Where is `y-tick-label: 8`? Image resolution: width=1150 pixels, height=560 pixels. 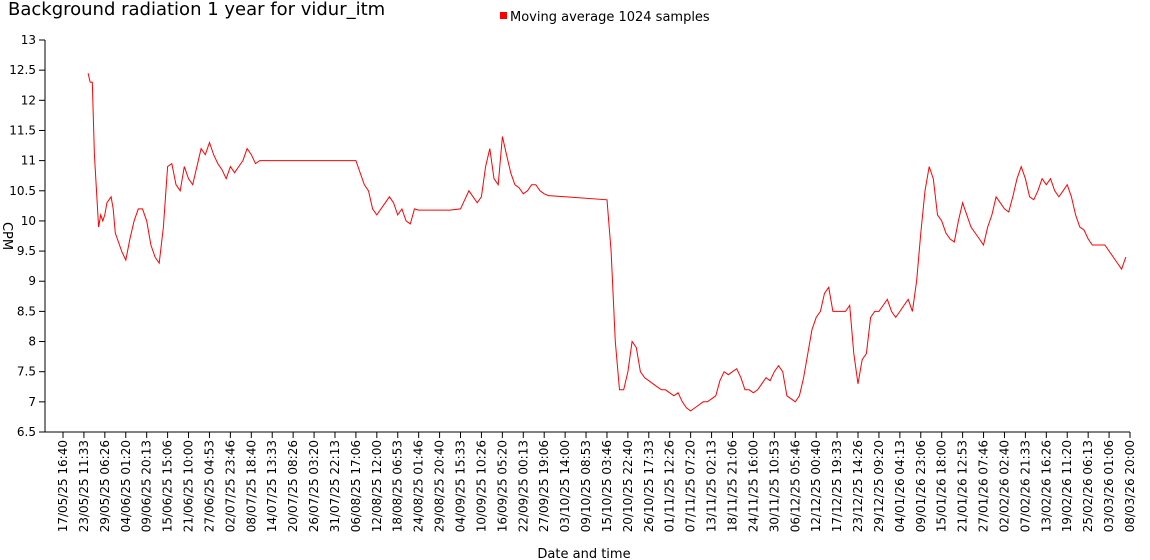
y-tick-label: 8 is located at coordinates (32, 342).